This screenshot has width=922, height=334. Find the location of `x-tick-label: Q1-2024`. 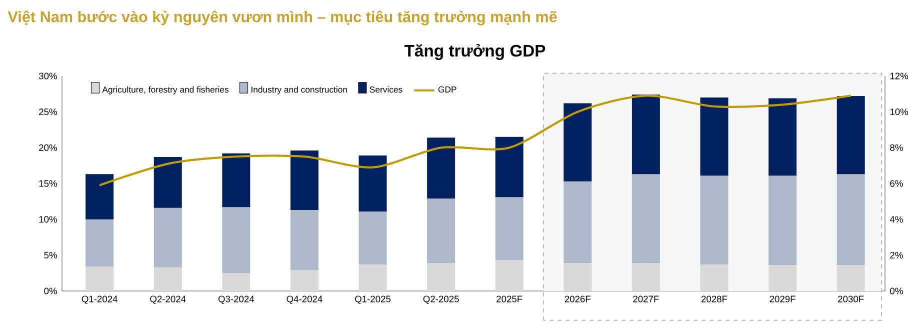

x-tick-label: Q1-2024 is located at coordinates (100, 300).